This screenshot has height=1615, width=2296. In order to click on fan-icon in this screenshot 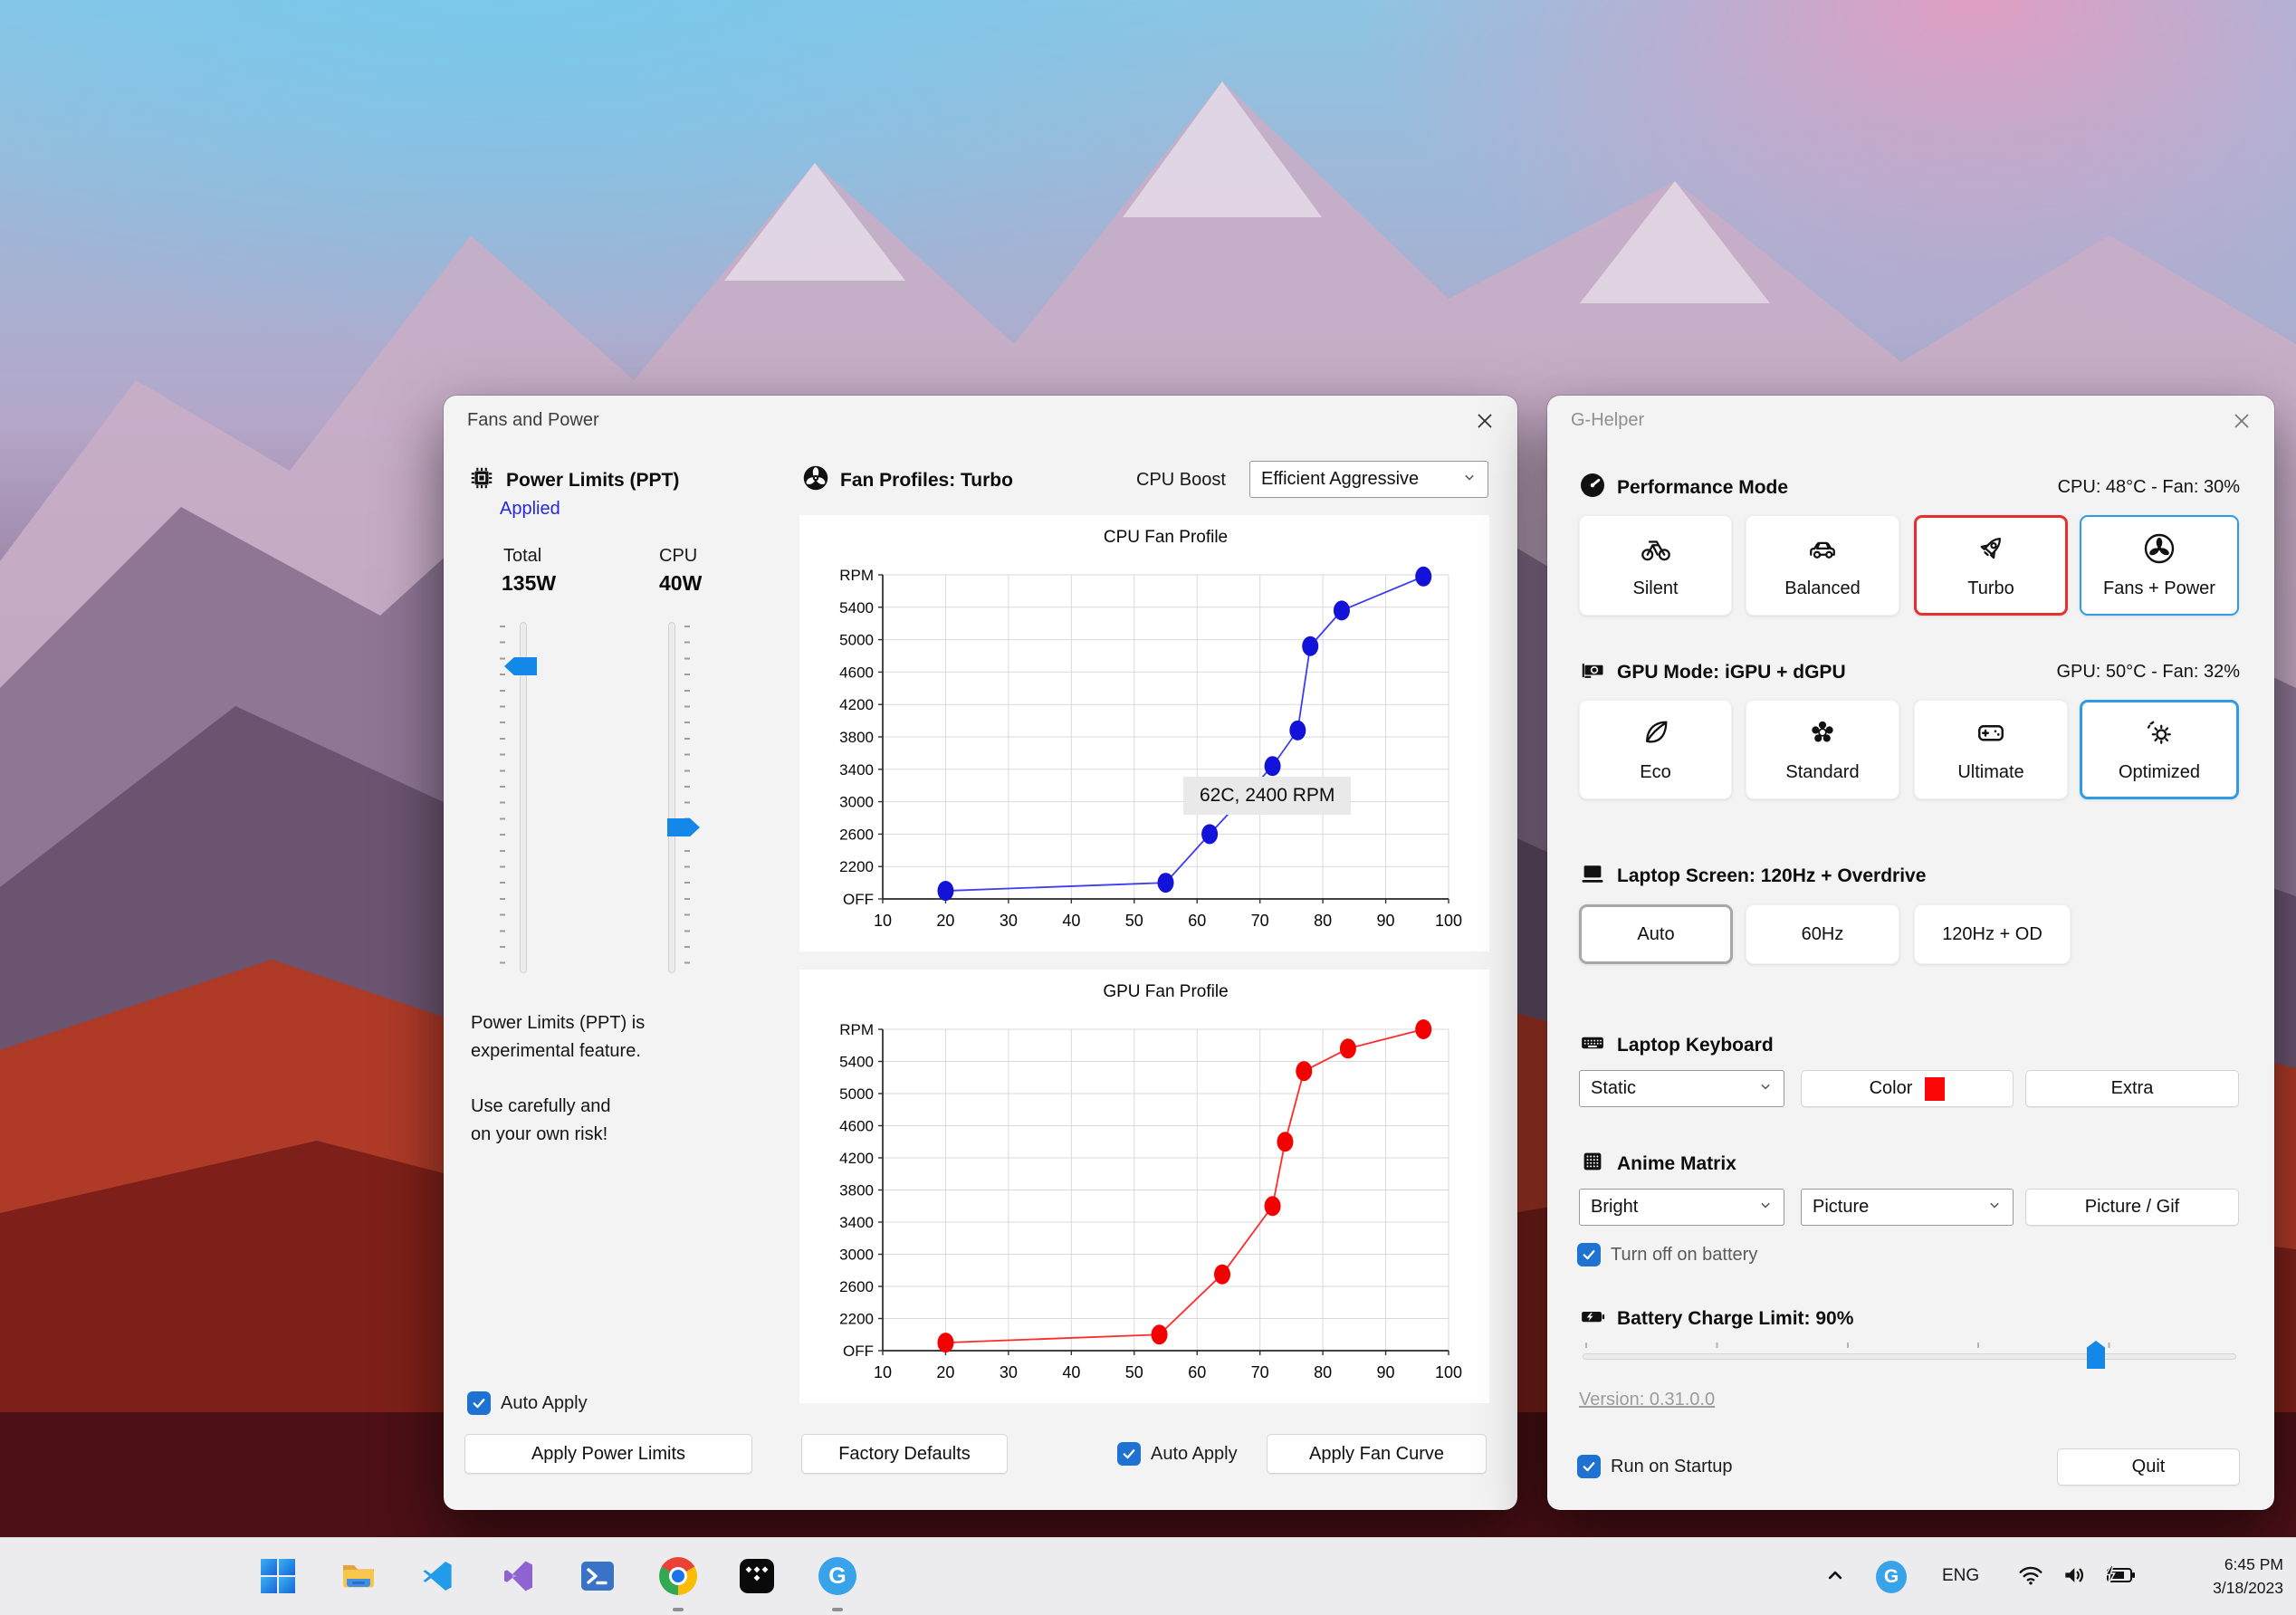, I will do `click(2160, 550)`.